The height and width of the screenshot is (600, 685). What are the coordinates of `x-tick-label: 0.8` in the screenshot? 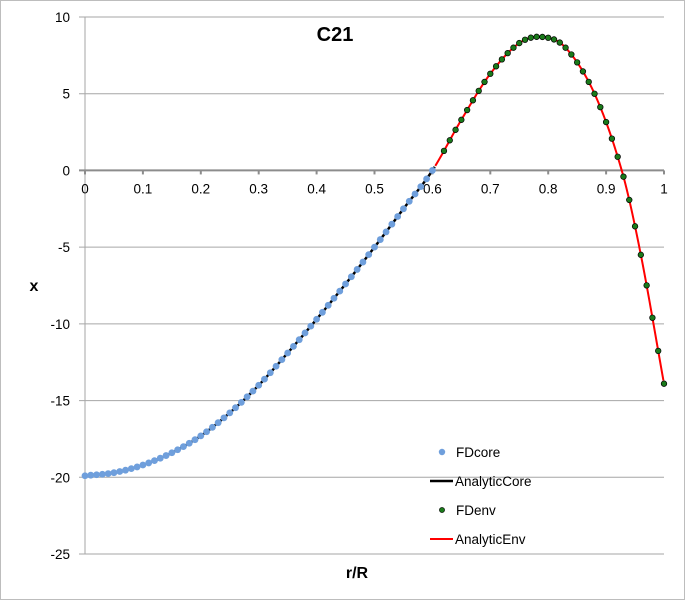 It's located at (548, 188).